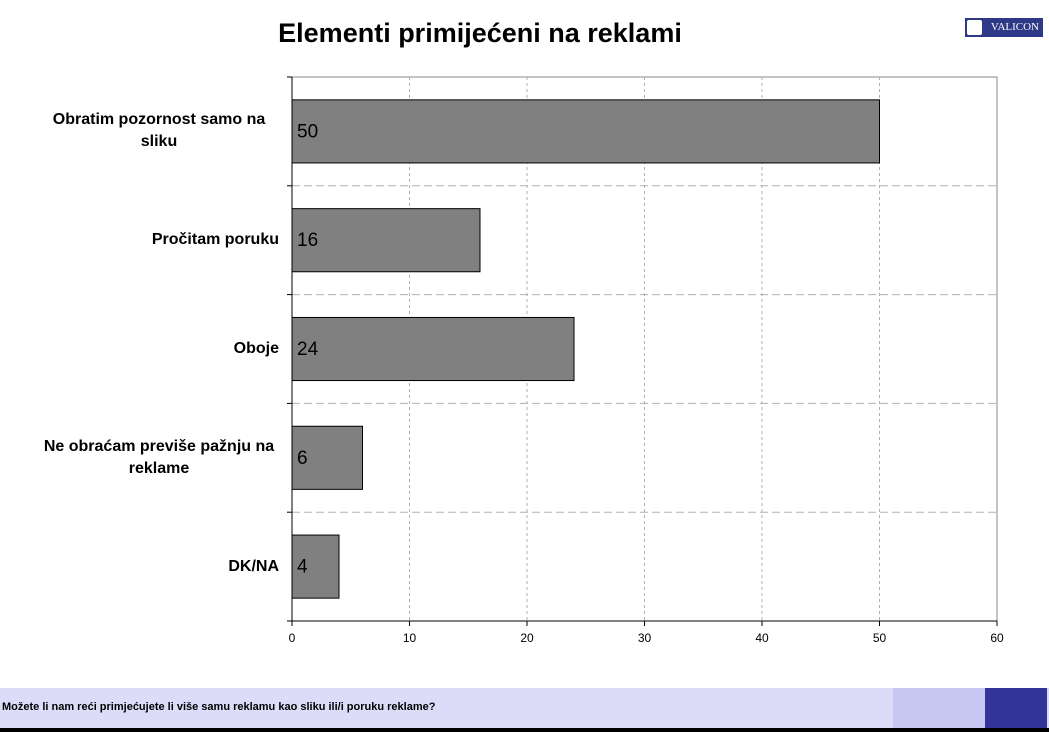 The width and height of the screenshot is (1049, 732). Describe the element at coordinates (1014, 27) in the screenshot. I see `logo-text: VALICON` at that location.